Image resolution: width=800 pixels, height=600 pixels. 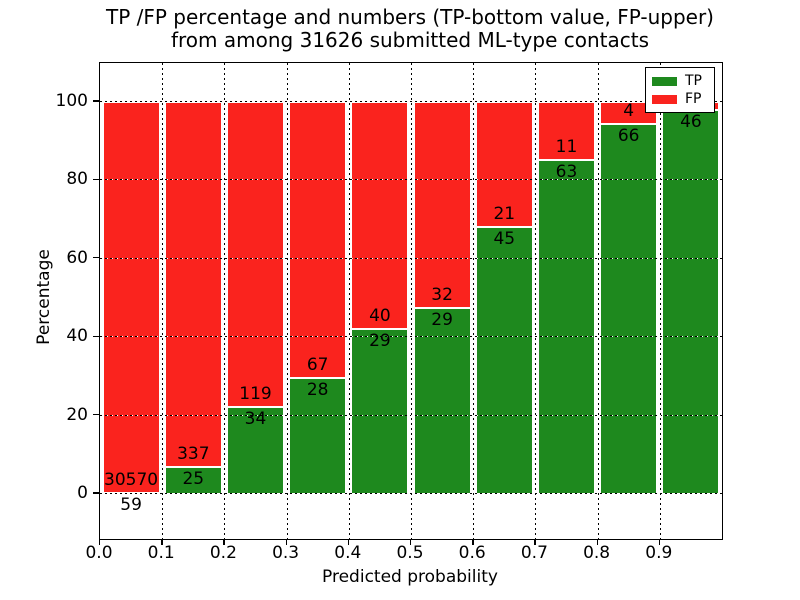 What do you see at coordinates (691, 122) in the screenshot?
I see `bar-label-tp: 46` at bounding box center [691, 122].